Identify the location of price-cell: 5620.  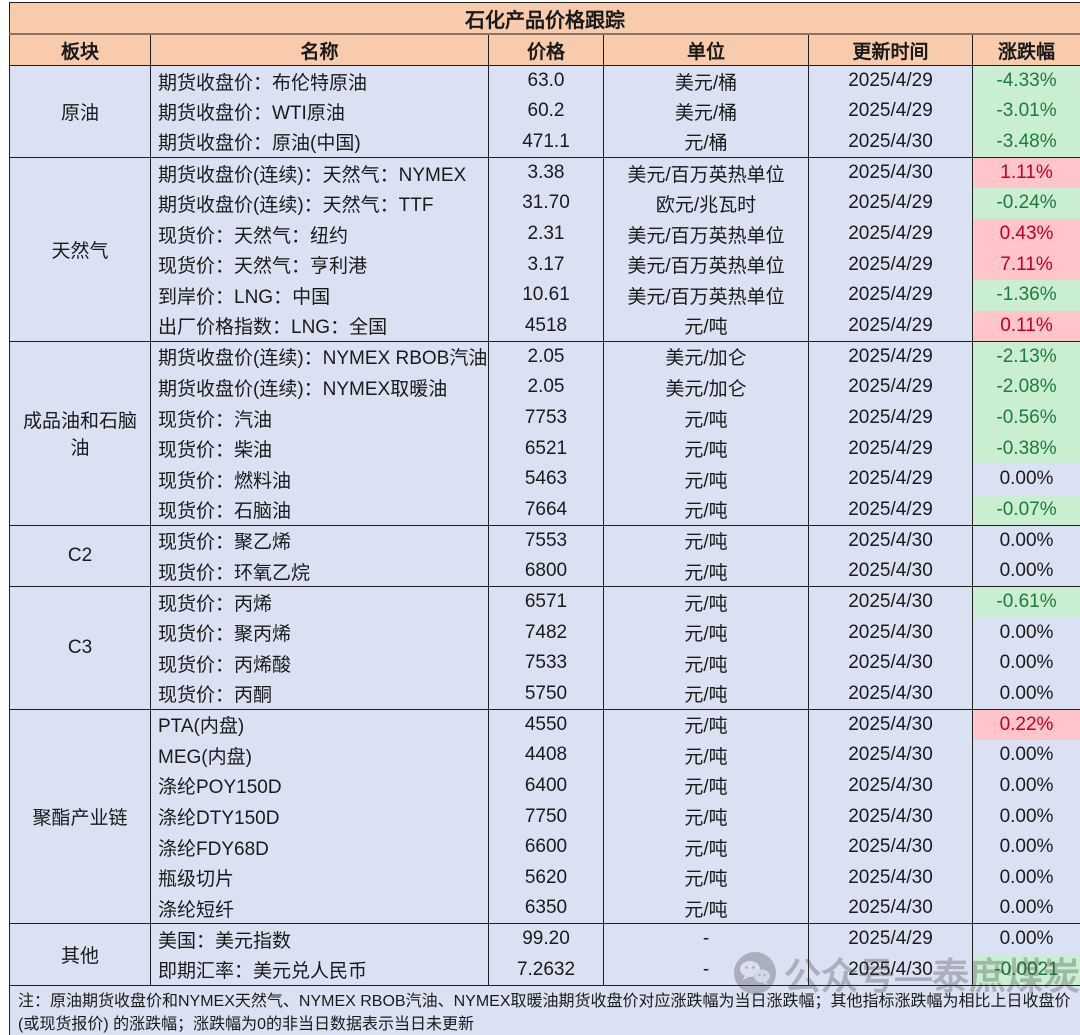
(546, 878).